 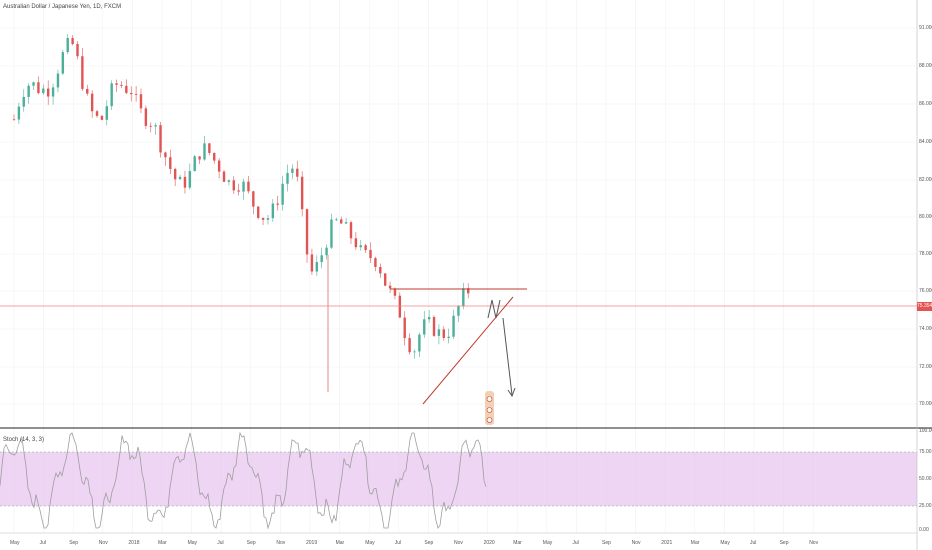 I want to click on support-trendline, so click(x=468, y=350).